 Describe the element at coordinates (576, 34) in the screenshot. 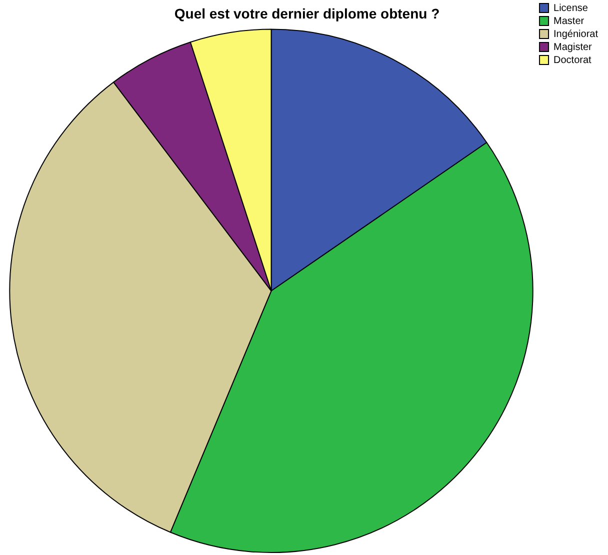

I see `legend-label: Ingéniorat` at that location.